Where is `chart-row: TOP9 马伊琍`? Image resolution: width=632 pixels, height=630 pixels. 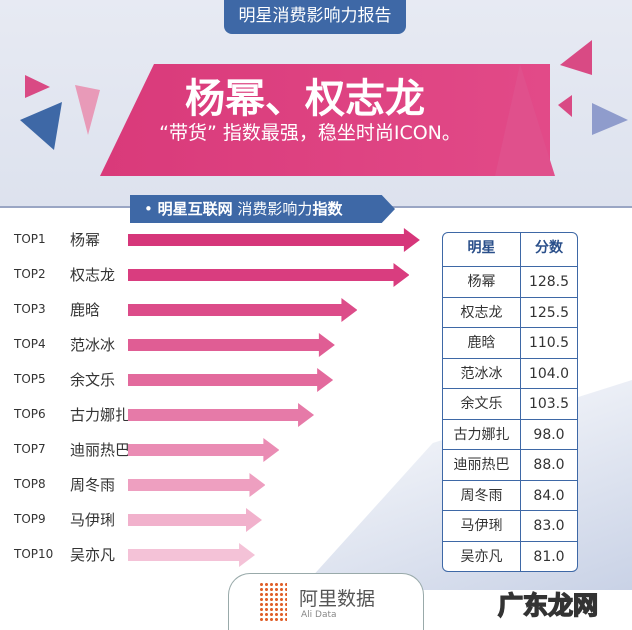 chart-row: TOP9 马伊琍 is located at coordinates (215, 520).